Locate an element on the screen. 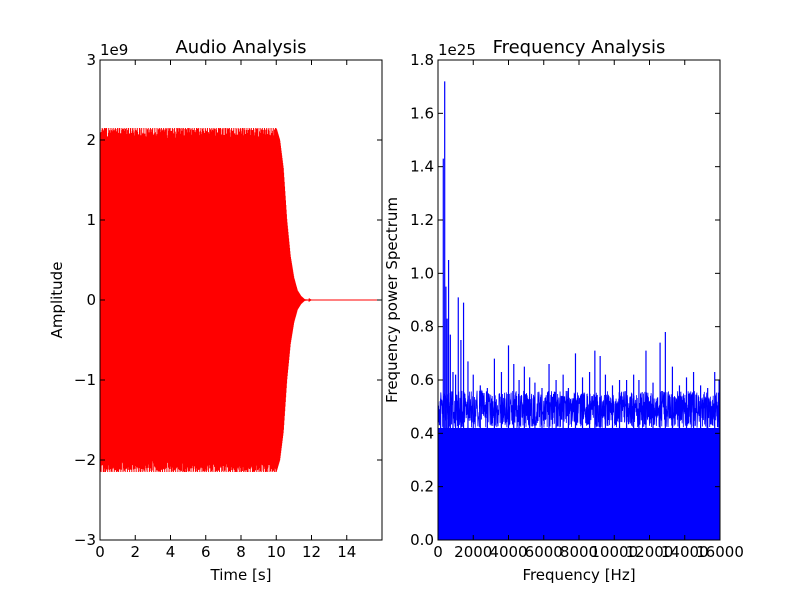 This screenshot has width=800, height=600. y-tick-label: 1.2 is located at coordinates (422, 220).